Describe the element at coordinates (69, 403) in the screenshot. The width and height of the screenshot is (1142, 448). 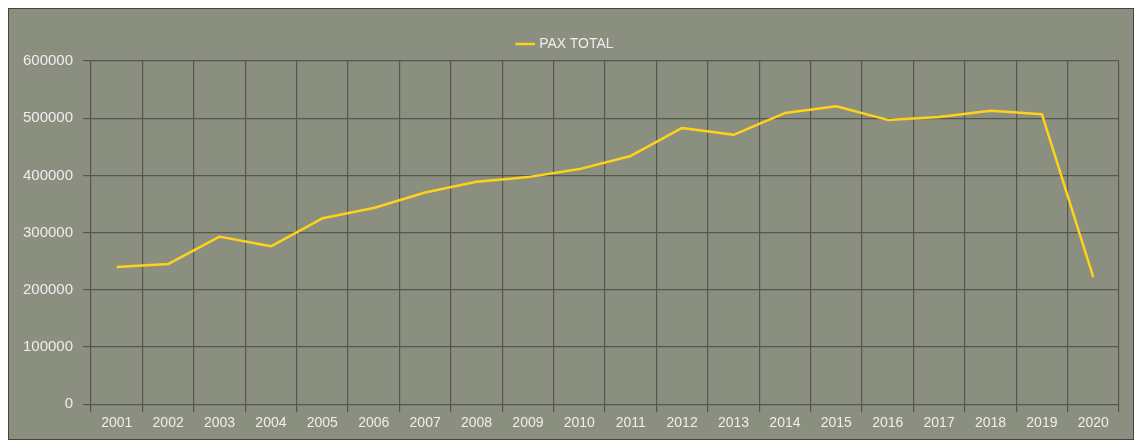
I see `y-tick-label: 0` at that location.